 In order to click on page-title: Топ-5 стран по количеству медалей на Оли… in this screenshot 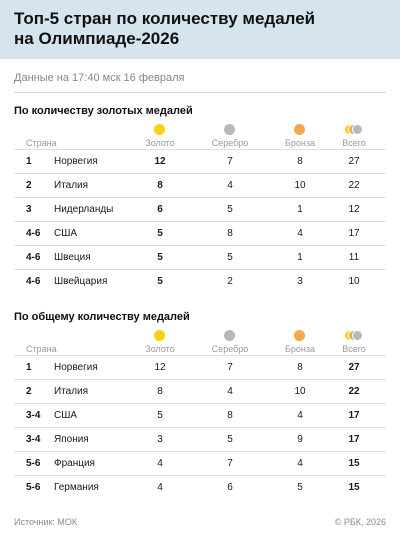, I will do `click(165, 28)`.